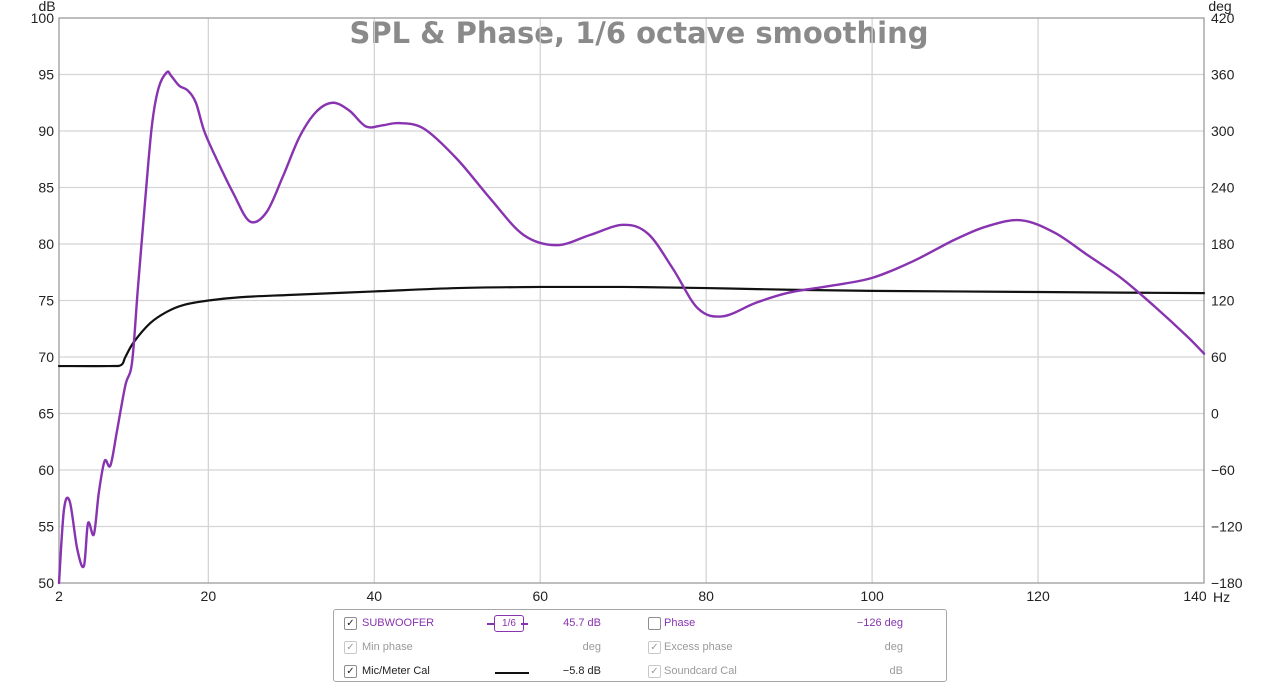 Image resolution: width=1280 pixels, height=683 pixels. Describe the element at coordinates (581, 671) in the screenshot. I see `mic-cal-value: −5.8 dB` at that location.